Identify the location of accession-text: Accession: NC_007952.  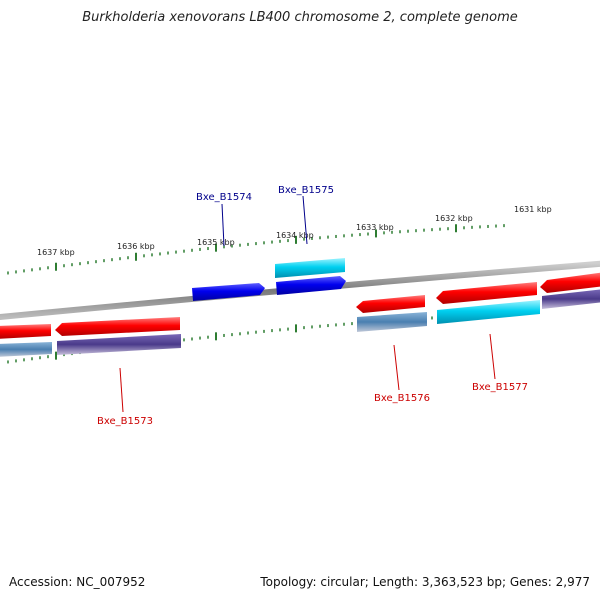
(77, 582).